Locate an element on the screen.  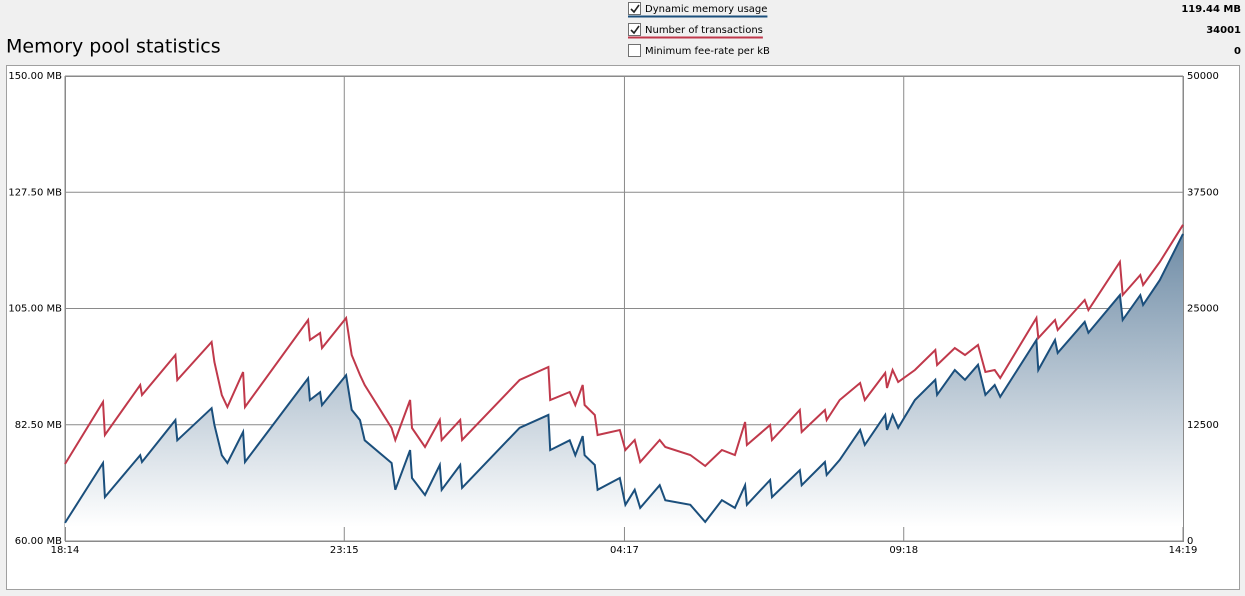
y-tick-label: 105.00 MB is located at coordinates (35, 309).